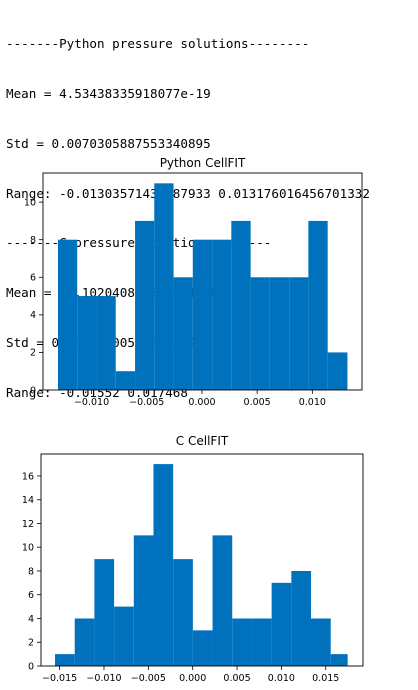 This screenshot has height=690, width=418. I want to click on chart-title: C CellFIT, so click(202, 441).